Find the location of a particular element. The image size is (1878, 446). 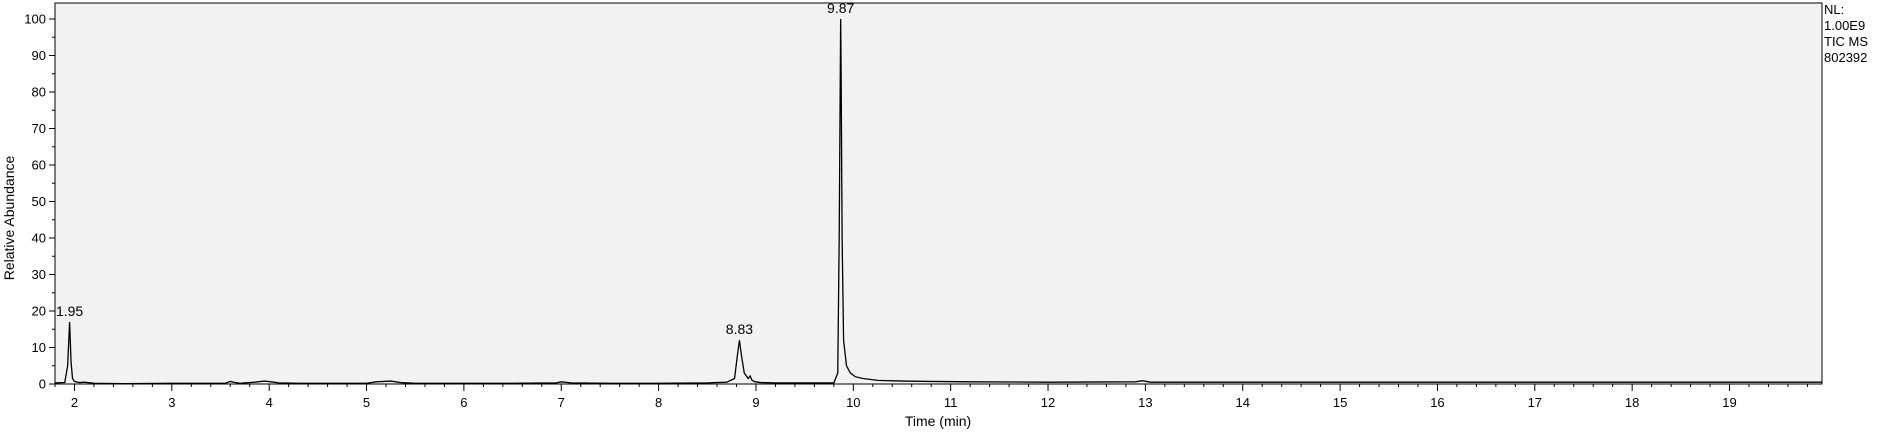

side-info-line-2: TIC MS is located at coordinates (1846, 41).